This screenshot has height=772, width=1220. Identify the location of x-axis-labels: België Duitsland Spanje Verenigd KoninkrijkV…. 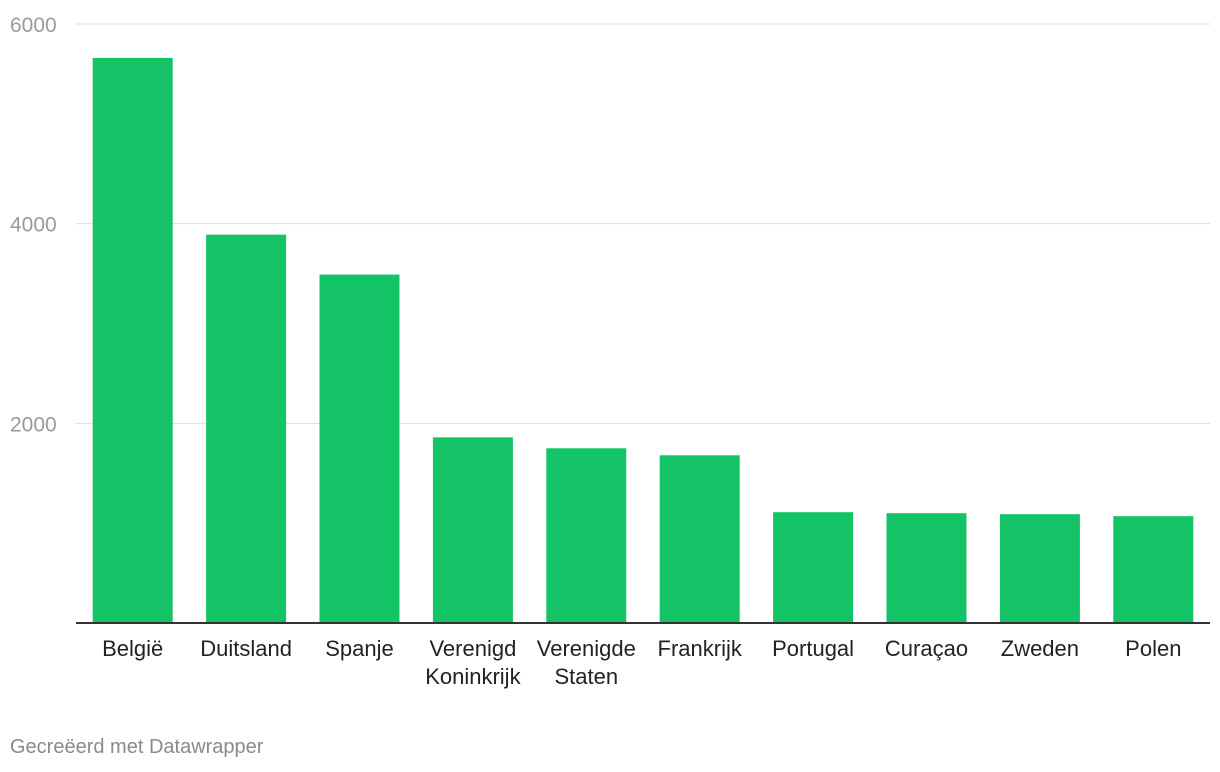
(641, 662).